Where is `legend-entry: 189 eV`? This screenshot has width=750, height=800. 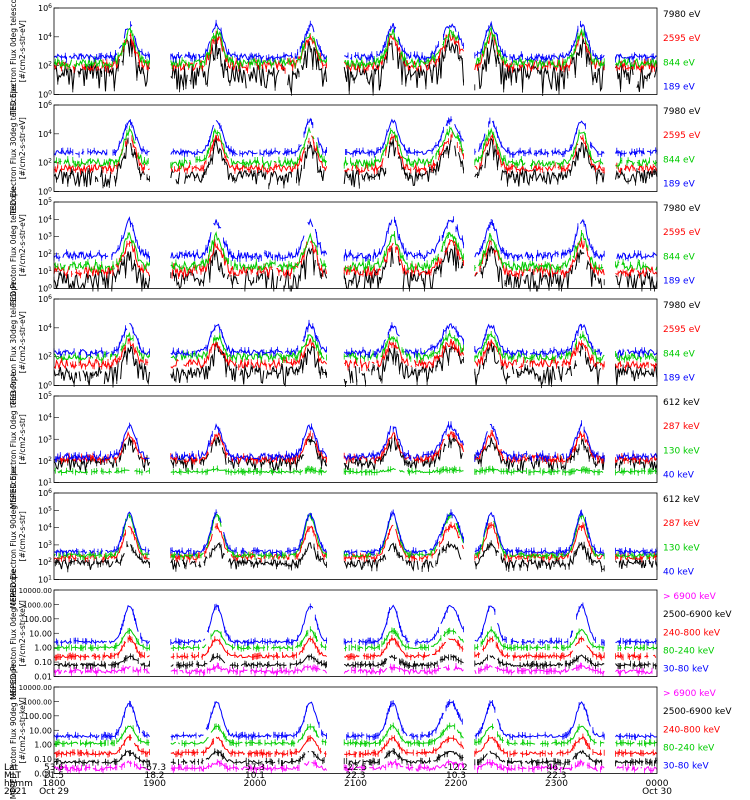
legend-entry: 189 eV is located at coordinates (679, 185).